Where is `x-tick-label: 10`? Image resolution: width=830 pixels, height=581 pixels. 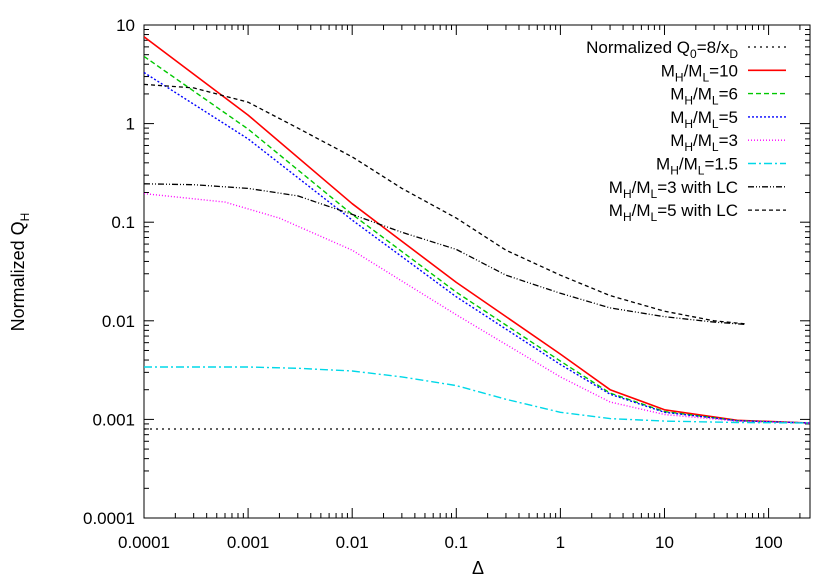
x-tick-label: 10 is located at coordinates (664, 542).